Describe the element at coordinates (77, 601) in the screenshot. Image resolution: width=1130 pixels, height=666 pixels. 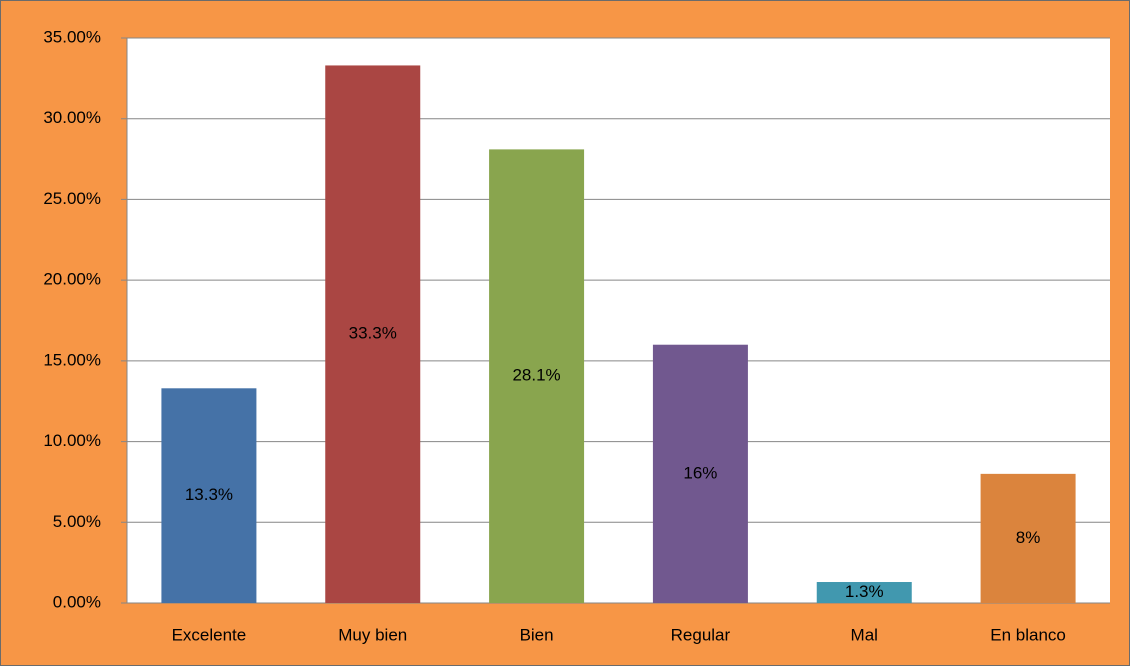
I see `y-tick-label: 0.00%` at that location.